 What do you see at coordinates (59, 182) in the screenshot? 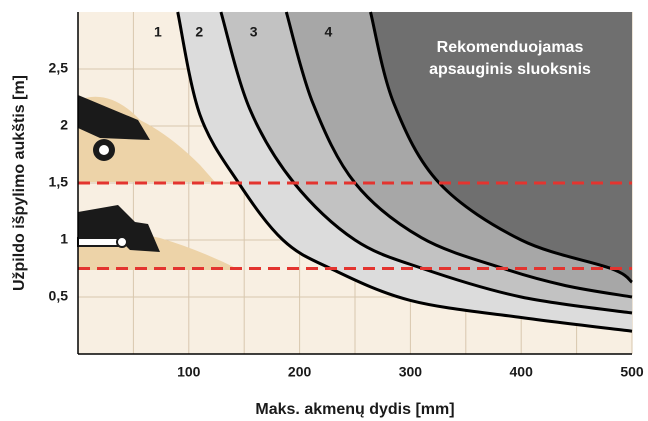
I see `y-tick-label: 1,5` at bounding box center [59, 182].